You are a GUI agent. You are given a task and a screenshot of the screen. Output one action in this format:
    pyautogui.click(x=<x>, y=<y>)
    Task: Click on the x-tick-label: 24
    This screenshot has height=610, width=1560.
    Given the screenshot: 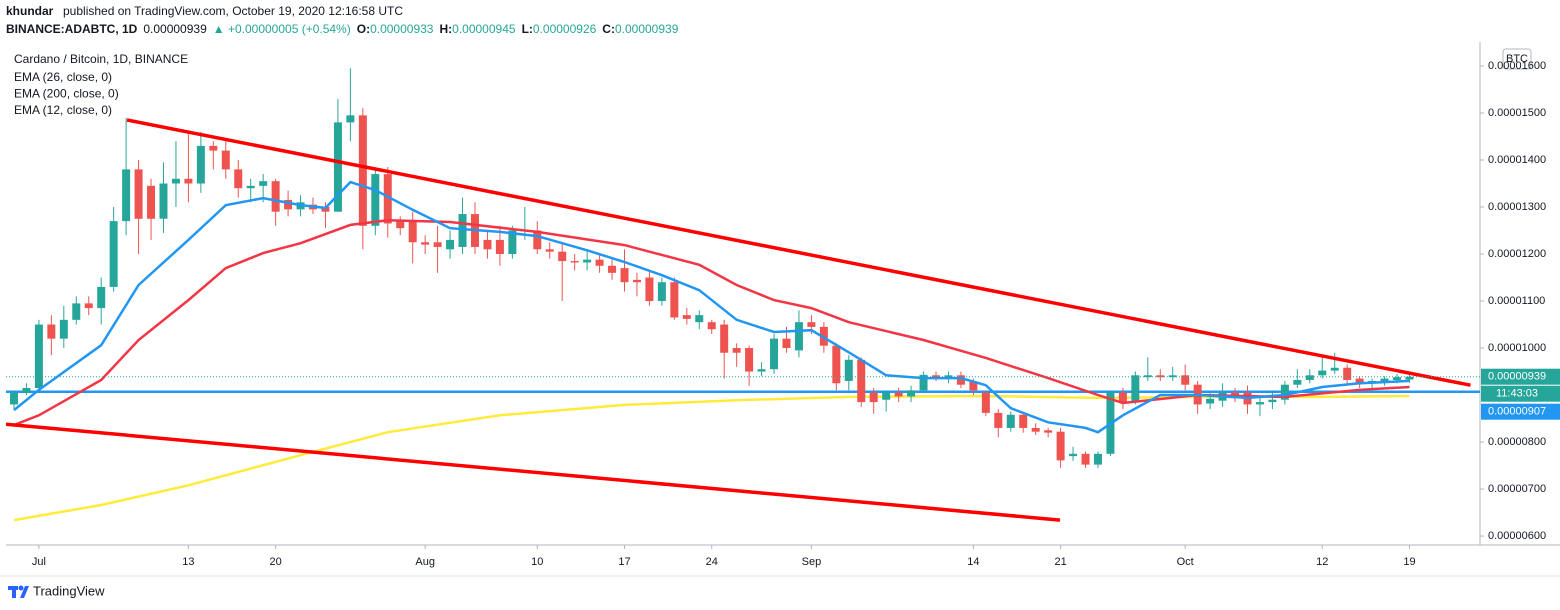 What is the action you would take?
    pyautogui.click(x=712, y=562)
    